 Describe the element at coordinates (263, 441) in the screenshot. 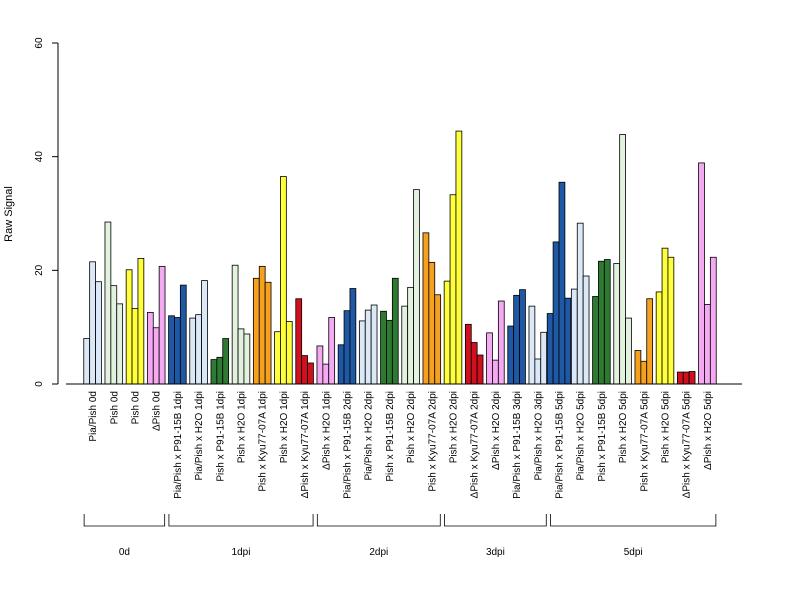

I see `x-tick-label: Pish x Kyu77-07A 1dpi` at that location.